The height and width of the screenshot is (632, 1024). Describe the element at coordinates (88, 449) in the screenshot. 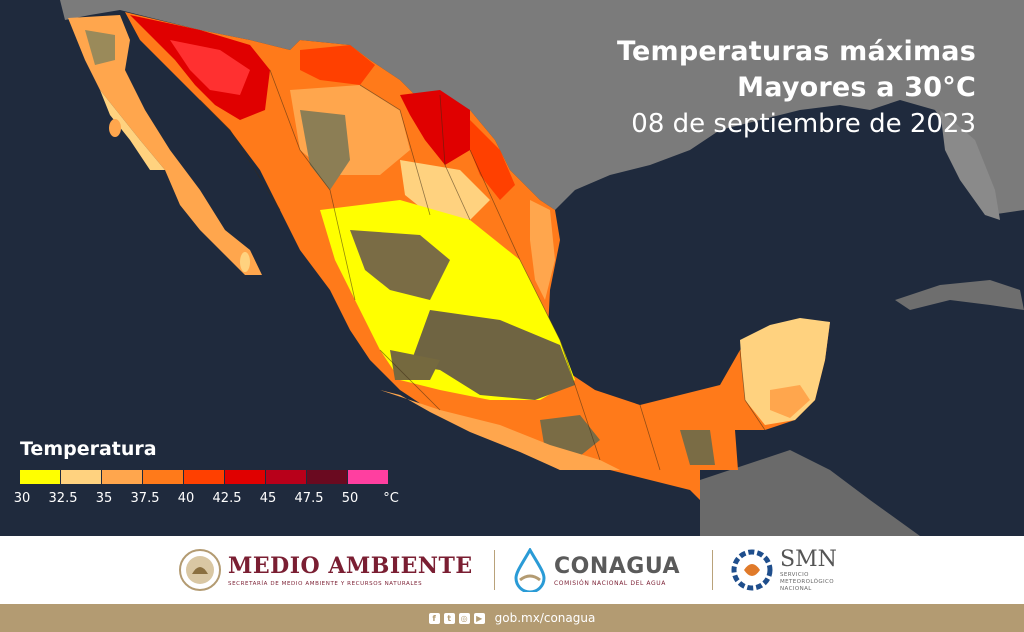

I see `legend-title: Temperatura` at that location.